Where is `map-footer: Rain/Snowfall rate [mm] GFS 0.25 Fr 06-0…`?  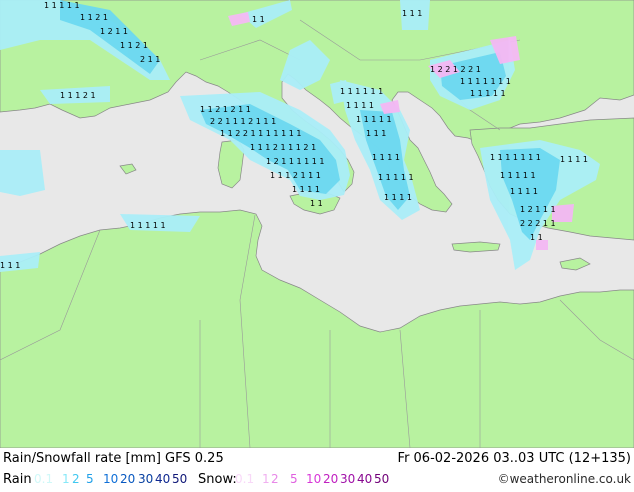
map-footer: Rain/Snowfall rate [mm] GFS 0.25 Fr 06-0… is located at coordinates (317, 469).